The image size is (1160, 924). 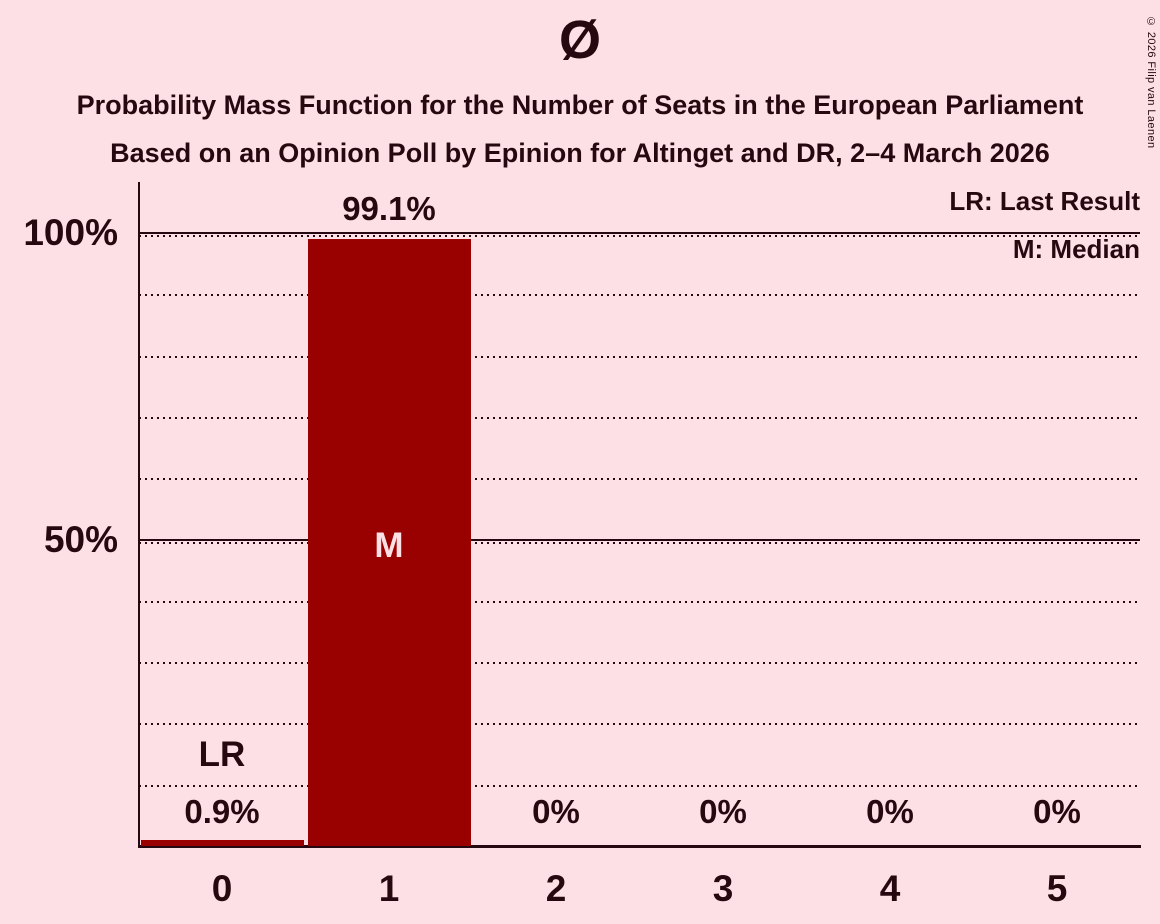 I want to click on y-axis-tick-100: 100%, so click(x=70, y=232).